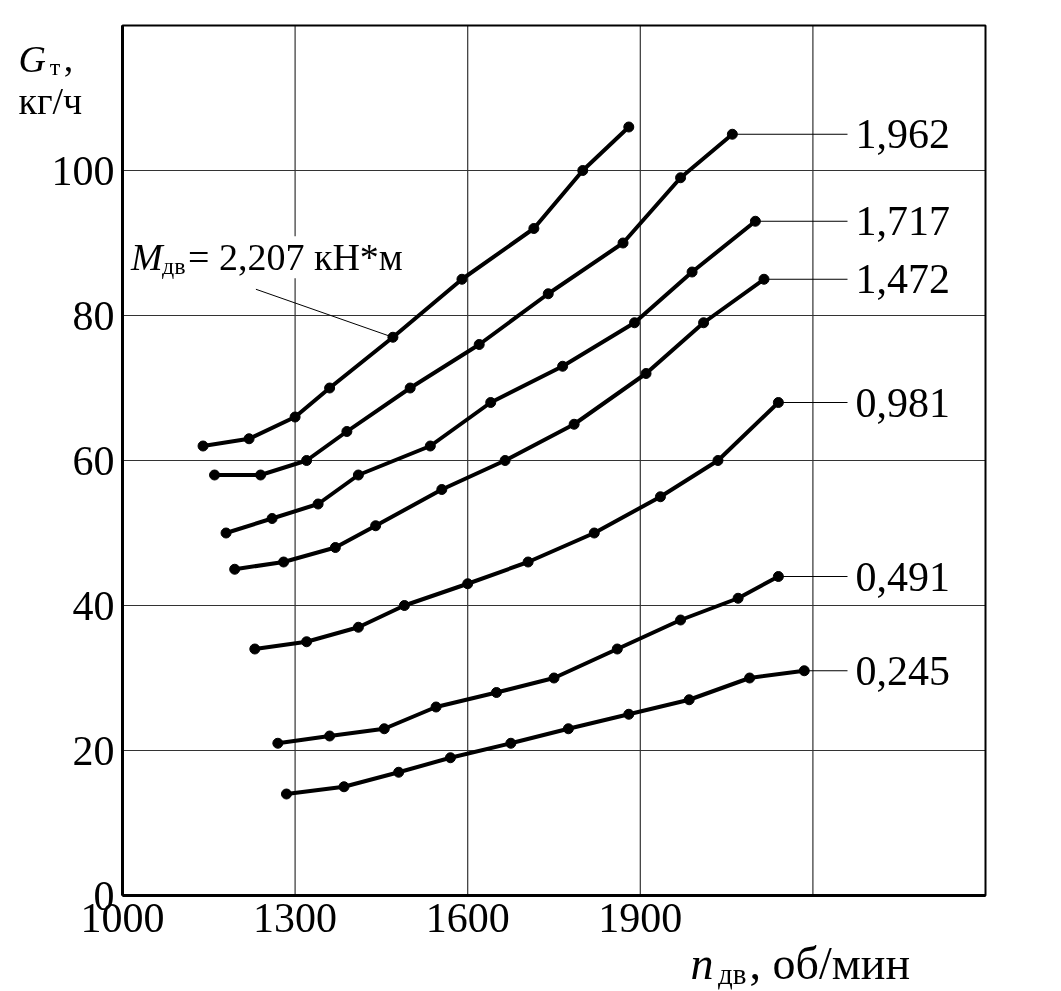  I want to click on legend-label: 1,962, so click(902, 134).